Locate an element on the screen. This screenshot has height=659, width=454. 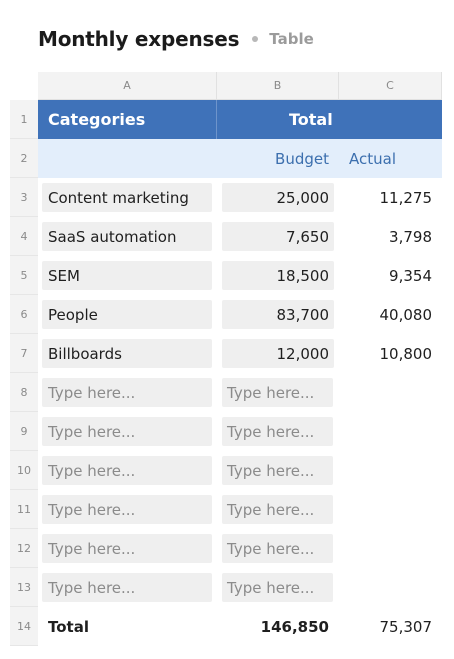
row-number: 1 is located at coordinates (24, 119).